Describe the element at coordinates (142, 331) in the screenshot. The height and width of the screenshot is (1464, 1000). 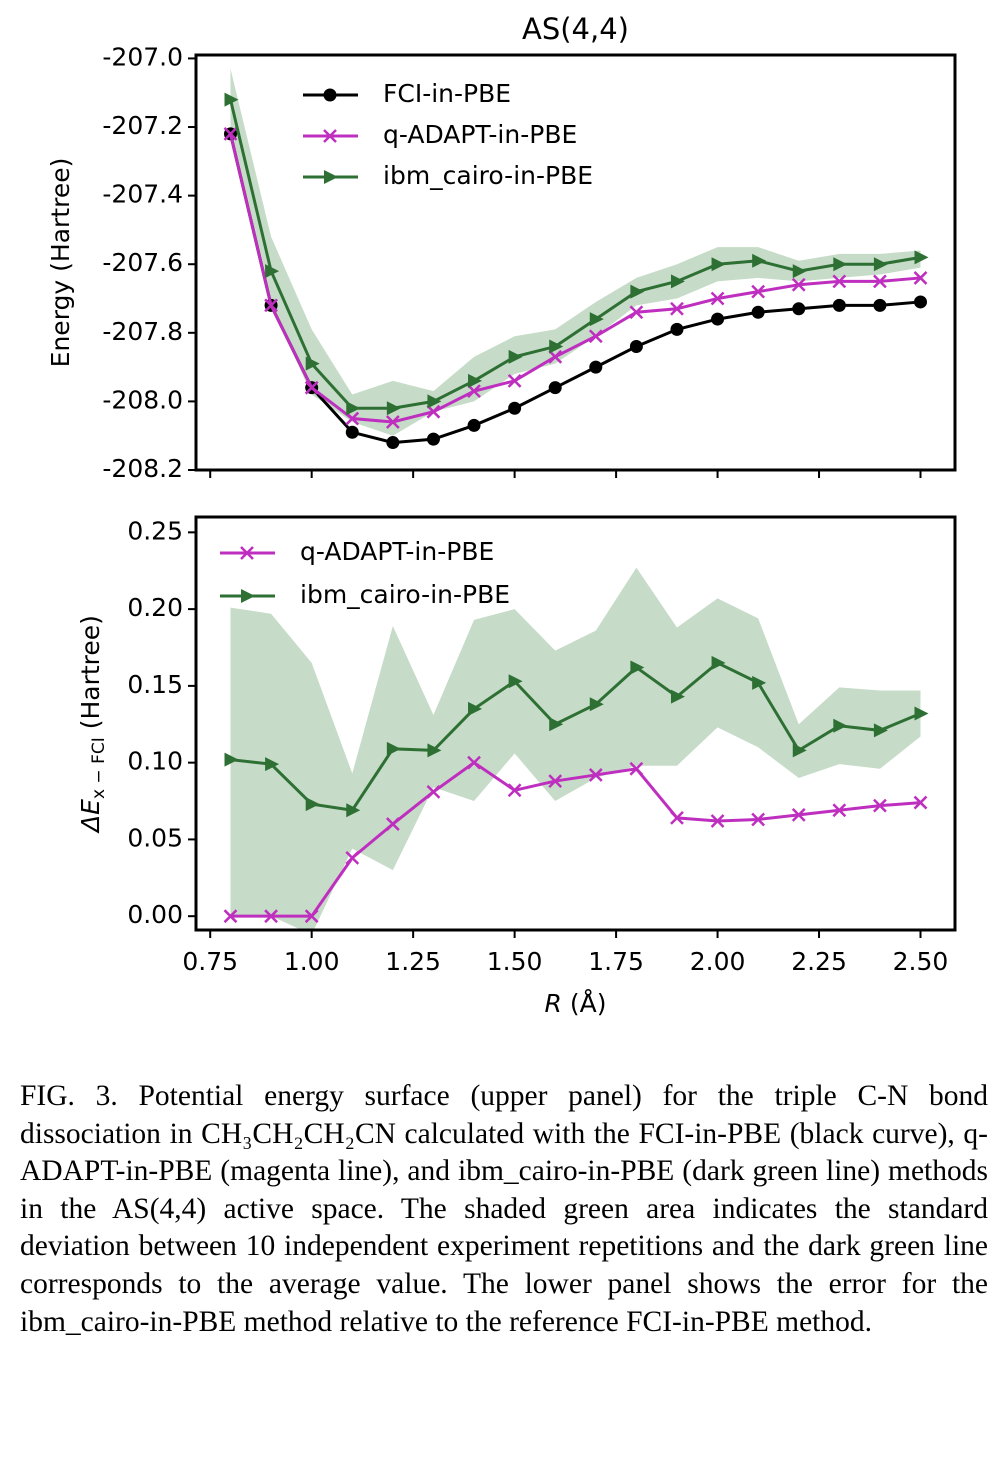
I see `y-tick-label: -207.8` at that location.